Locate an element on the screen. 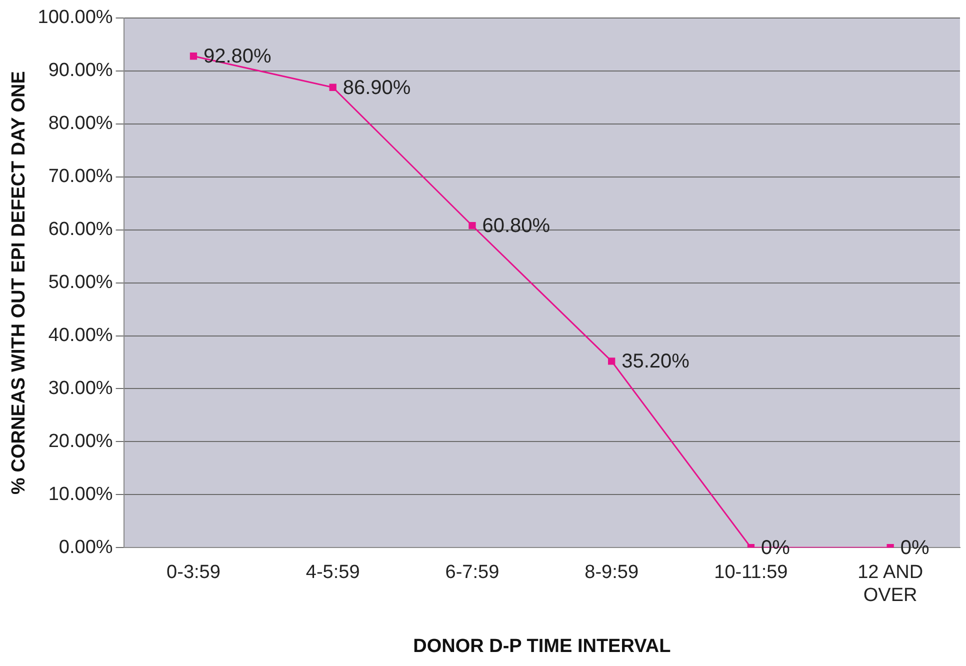 This screenshot has width=966, height=666. y-tick-label: 50.00% is located at coordinates (80, 283).